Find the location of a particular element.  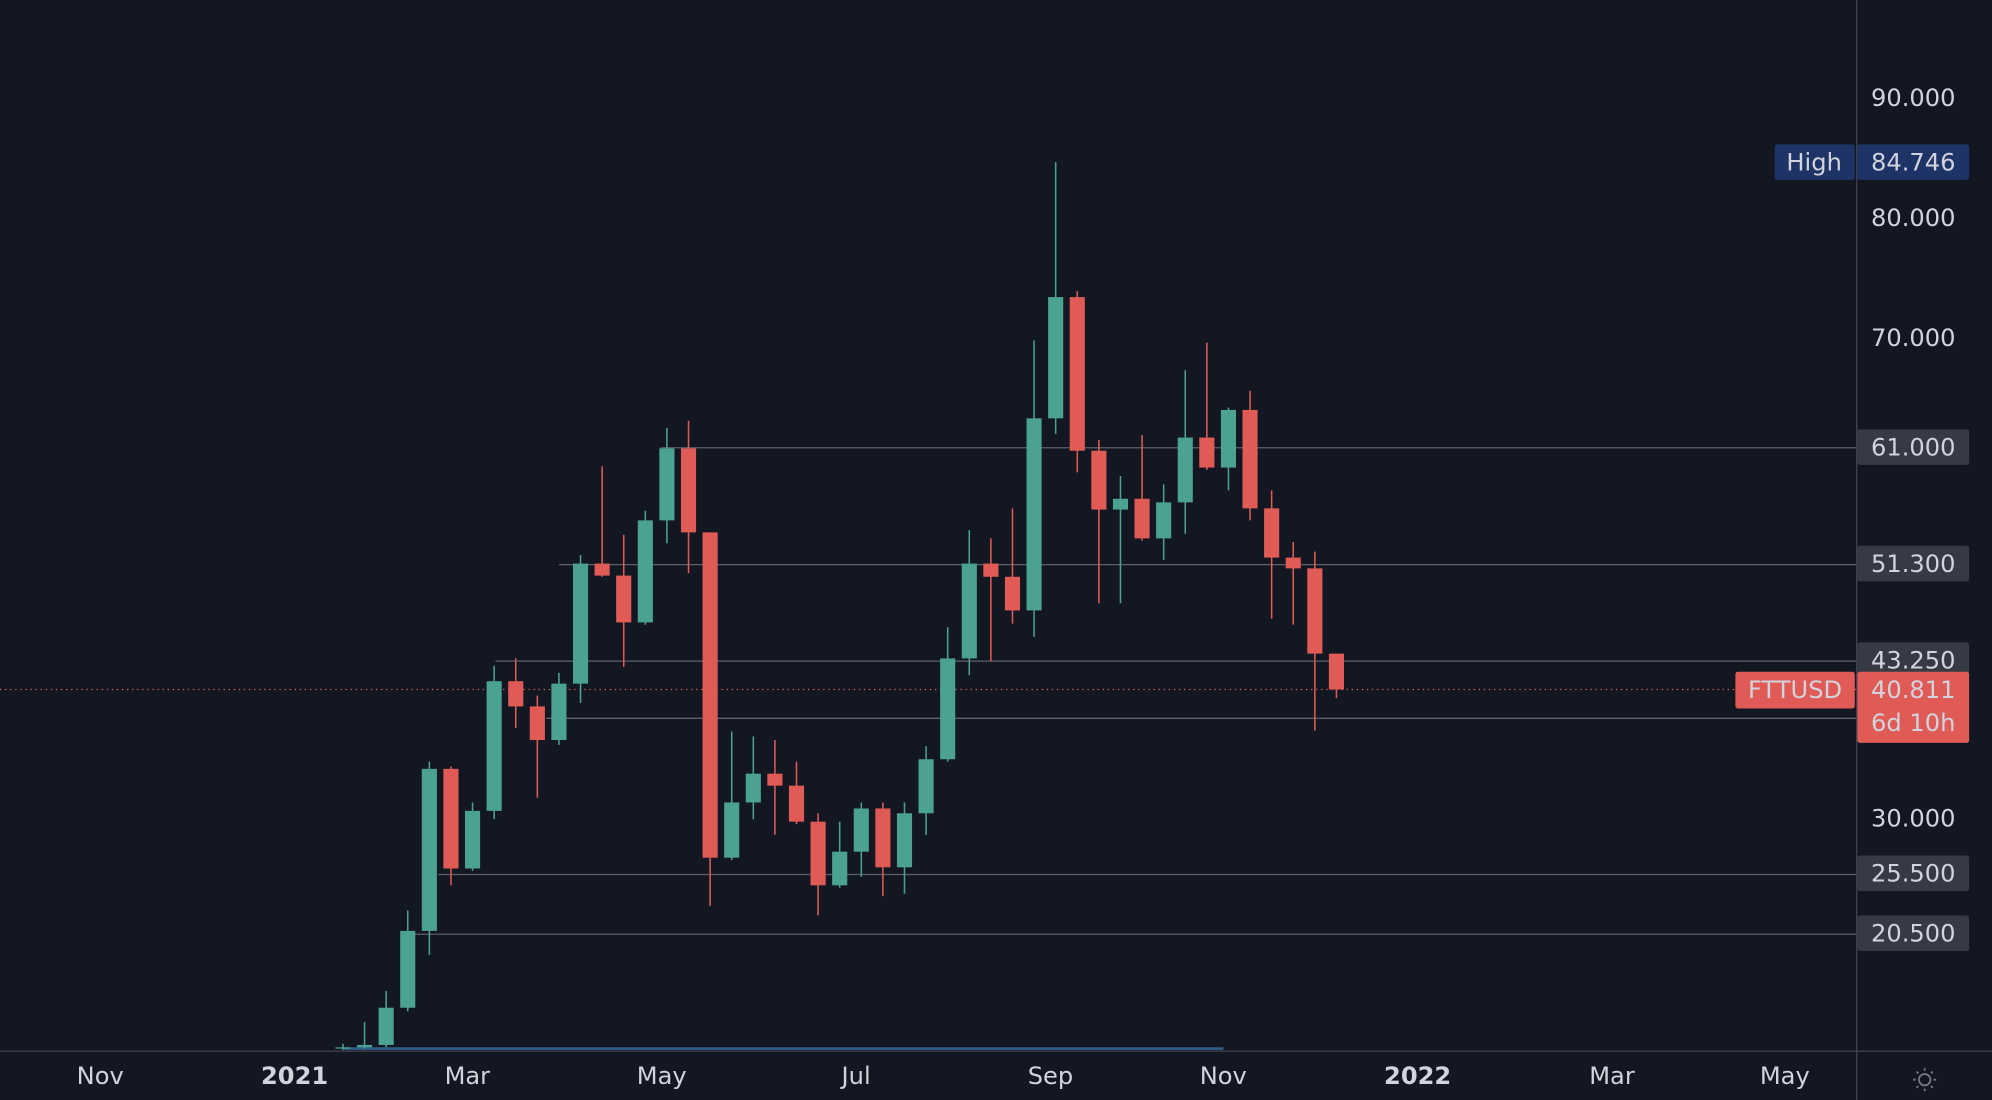

settings-icon-rays is located at coordinates (1925, 1080).